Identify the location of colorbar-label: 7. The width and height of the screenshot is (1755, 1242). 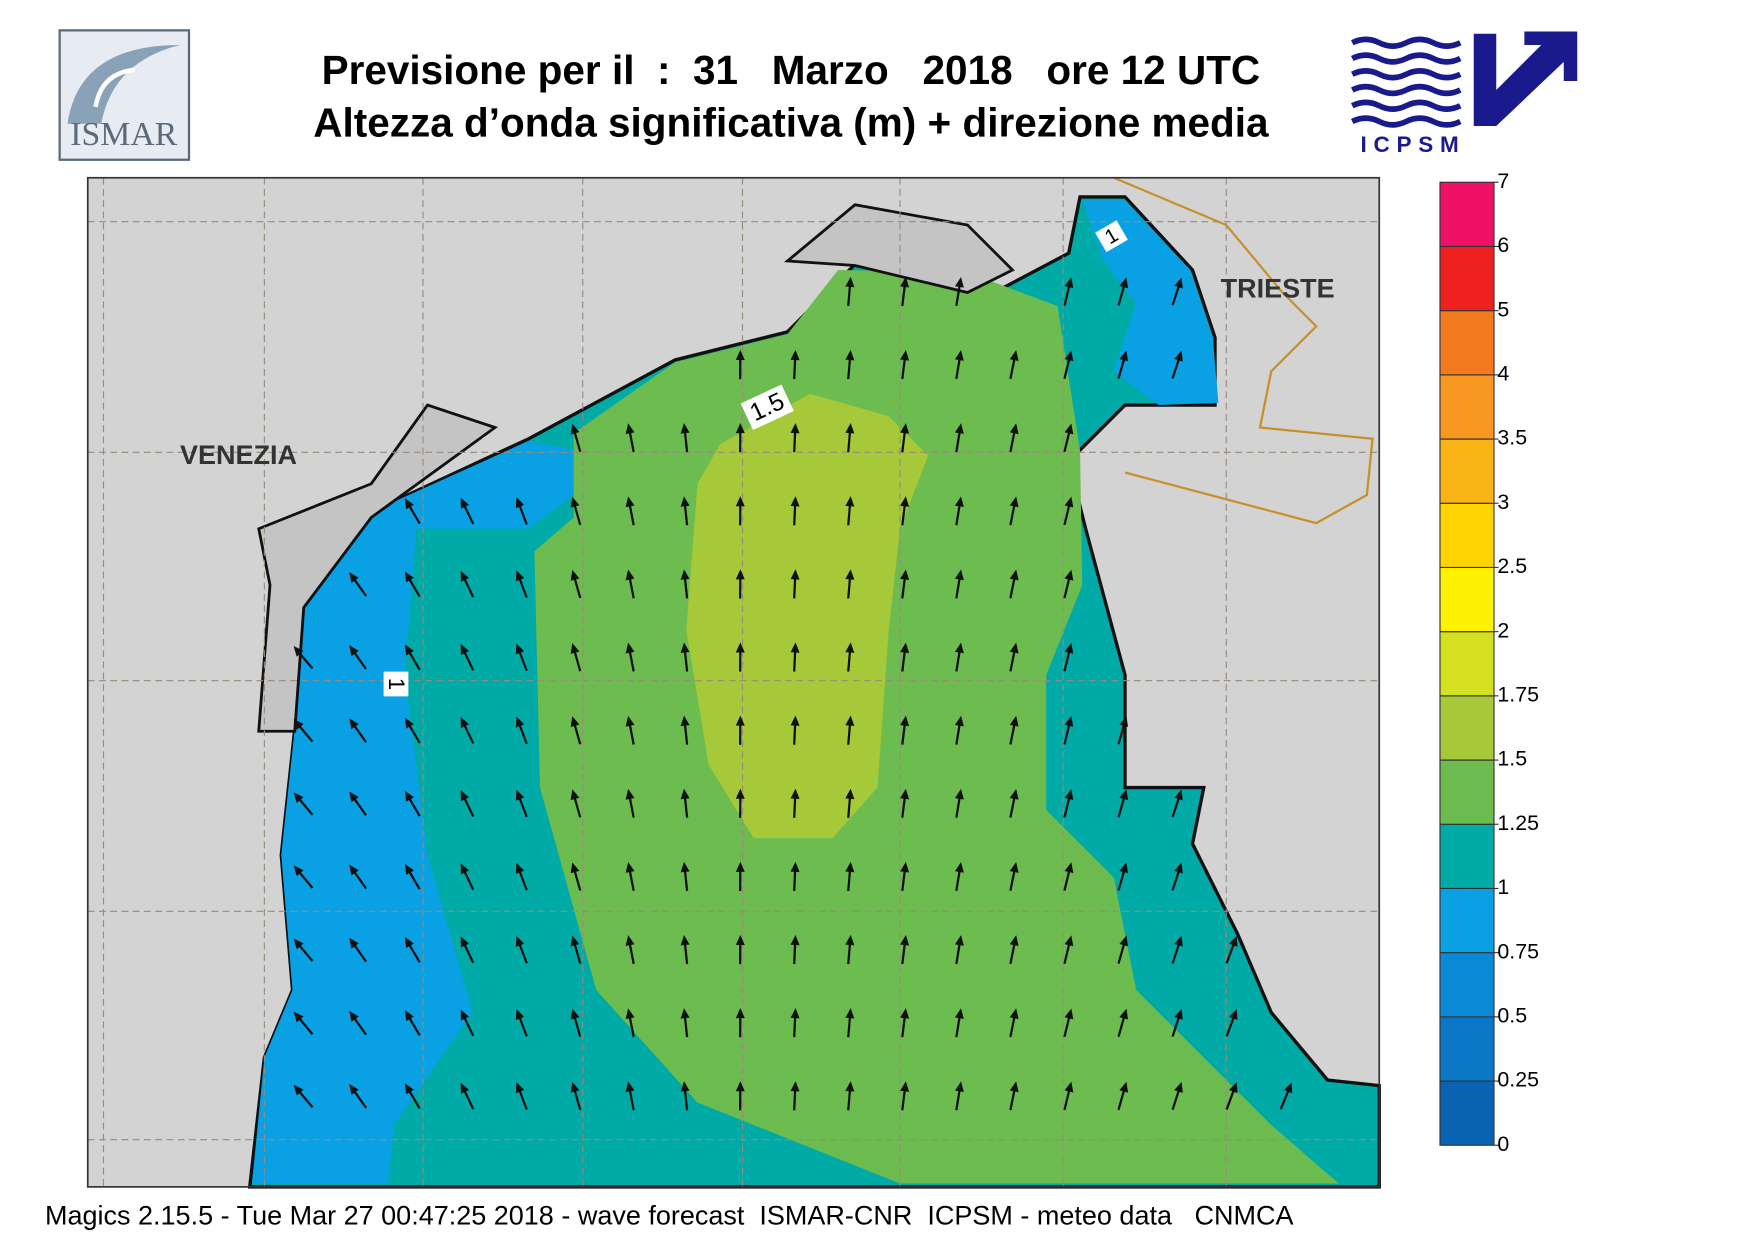
(1503, 181).